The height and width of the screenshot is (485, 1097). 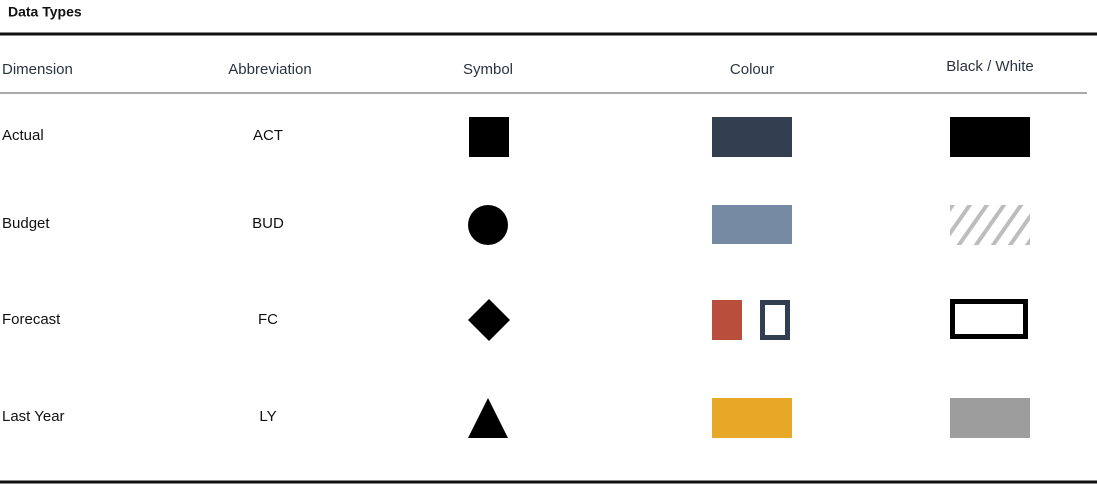 I want to click on dimension: Last Year, so click(x=33, y=416).